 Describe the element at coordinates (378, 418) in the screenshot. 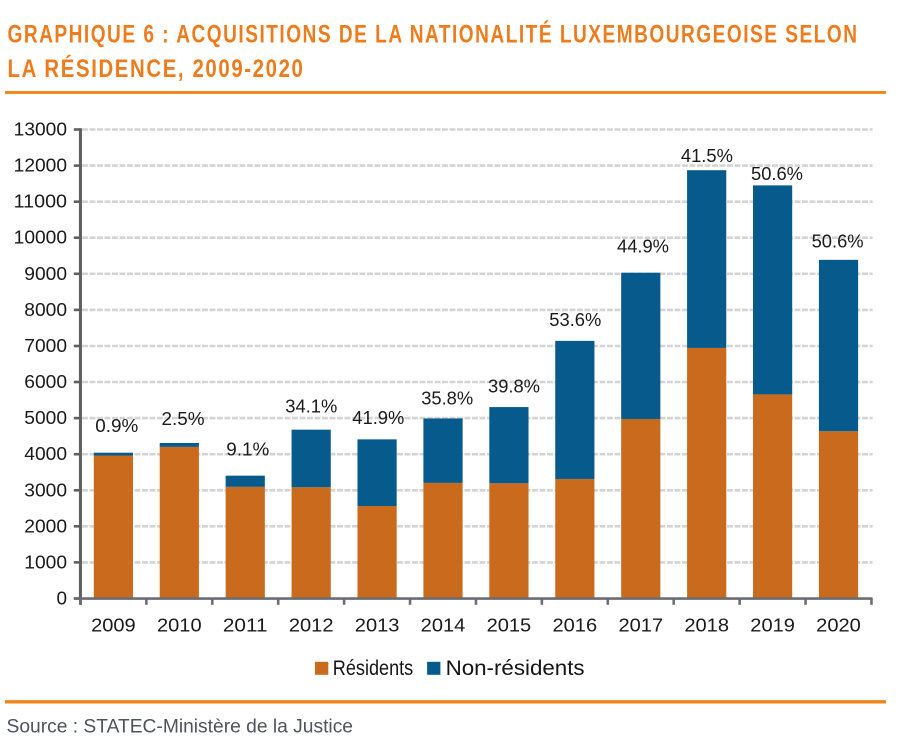

I see `svg-text: 41.9%` at that location.